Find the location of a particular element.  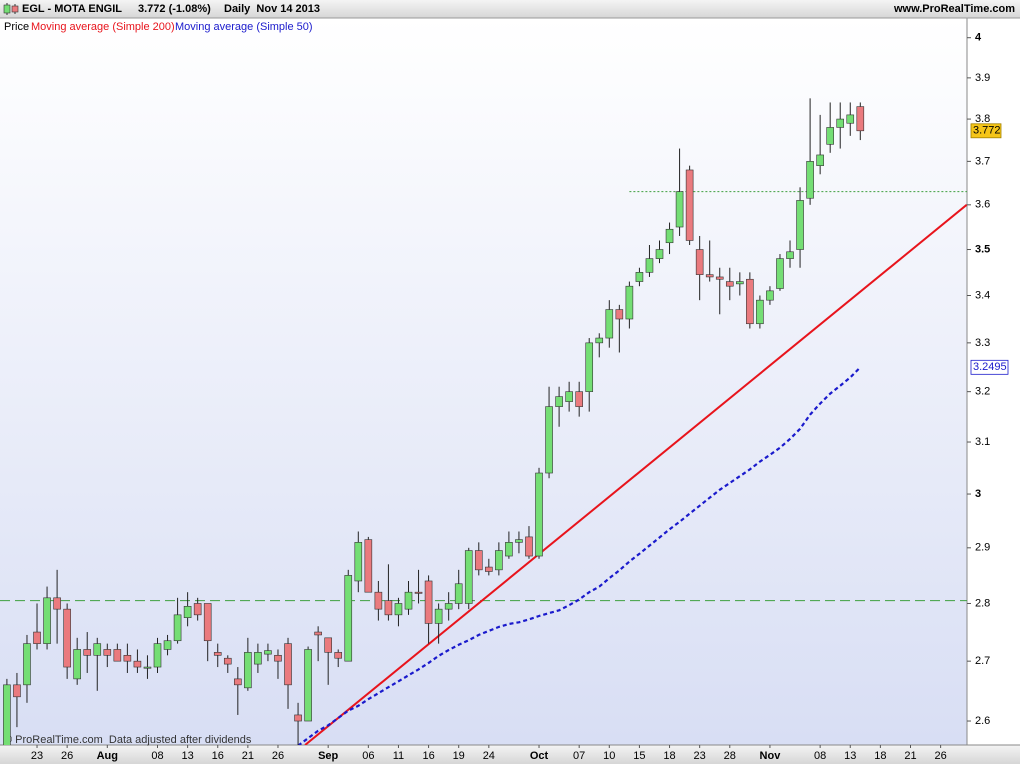

y-tick-label: 2.8 is located at coordinates (982, 603).